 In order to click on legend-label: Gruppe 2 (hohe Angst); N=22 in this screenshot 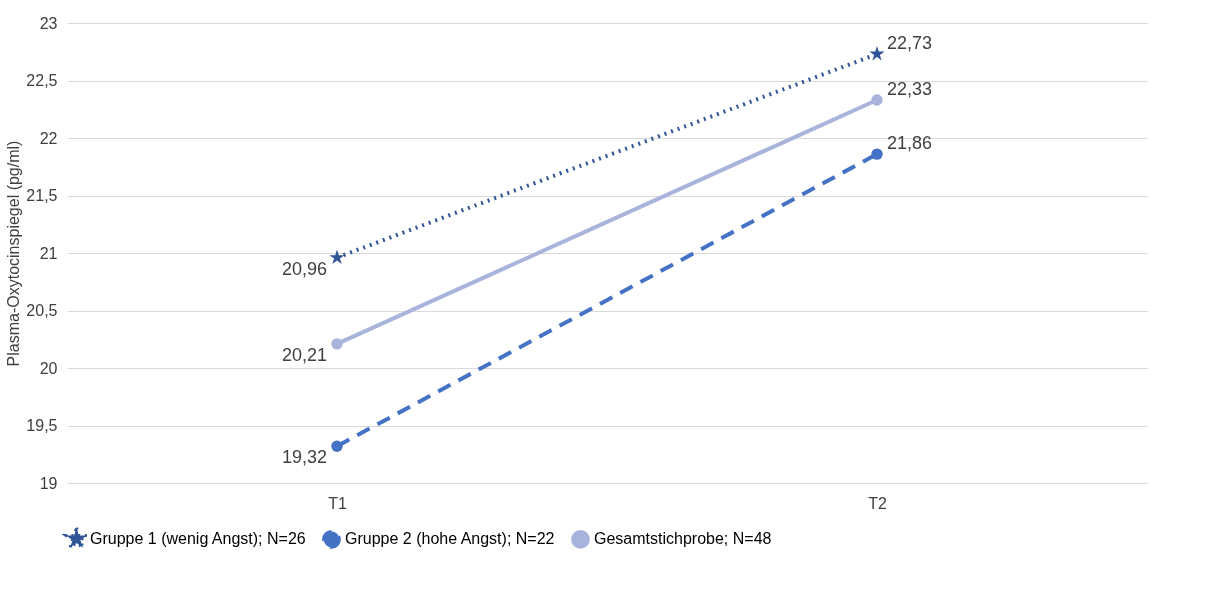, I will do `click(450, 539)`.